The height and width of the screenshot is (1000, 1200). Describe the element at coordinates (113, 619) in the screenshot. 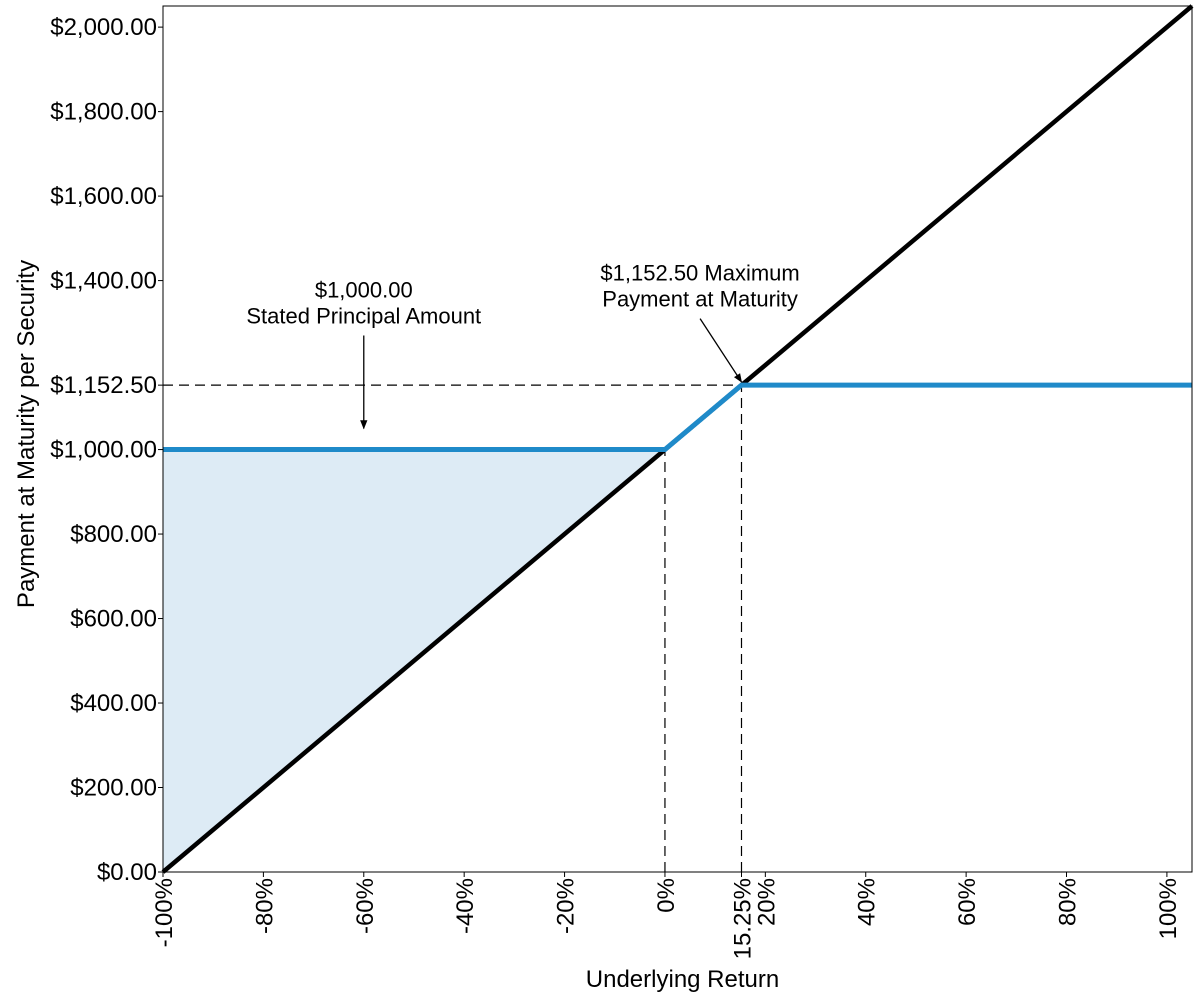

I see `y-tick-label: $600.00` at that location.